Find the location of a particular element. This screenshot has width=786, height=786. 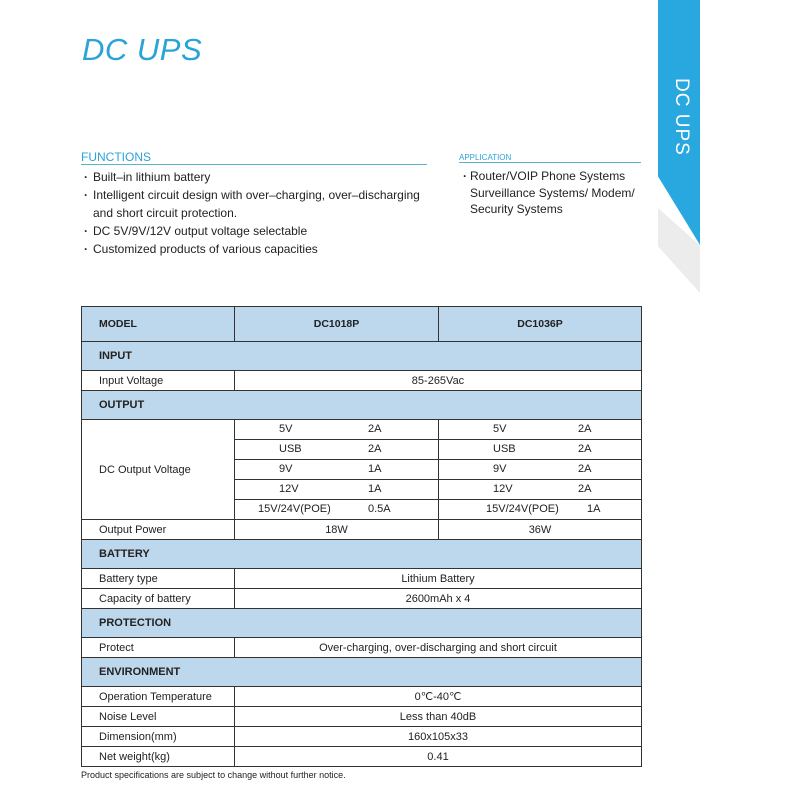

dc-output-row: 15V/24V(POE) 0.5A 15V/24V(POE) 1A is located at coordinates (362, 509).